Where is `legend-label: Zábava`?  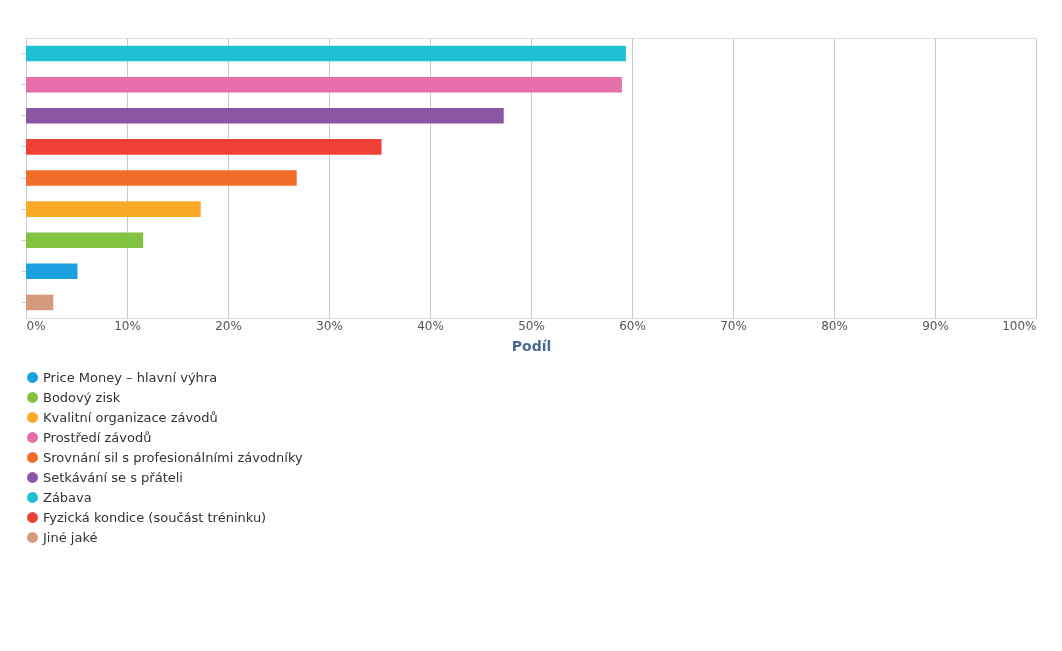 legend-label: Zábava is located at coordinates (67, 497).